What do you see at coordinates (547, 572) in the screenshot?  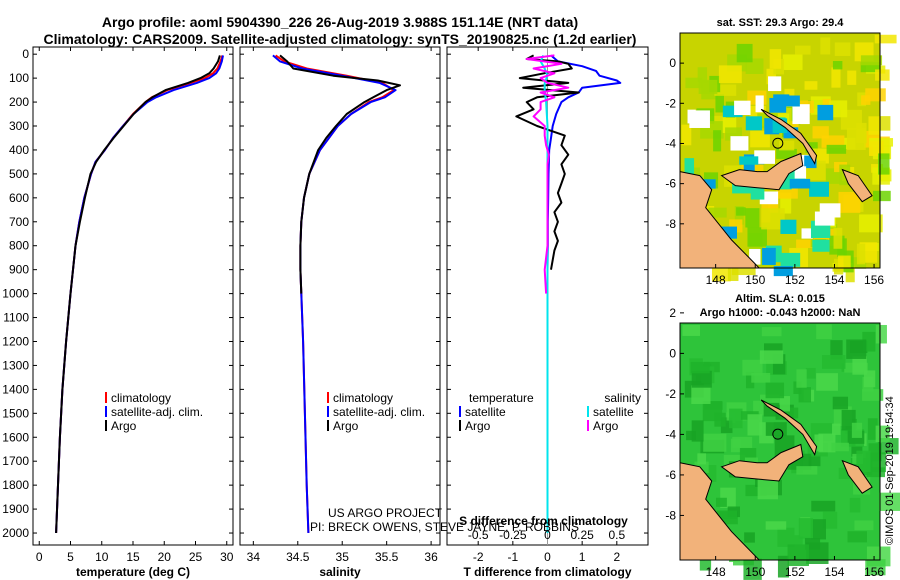 I see `x-axis-label: T difference from climatology` at bounding box center [547, 572].